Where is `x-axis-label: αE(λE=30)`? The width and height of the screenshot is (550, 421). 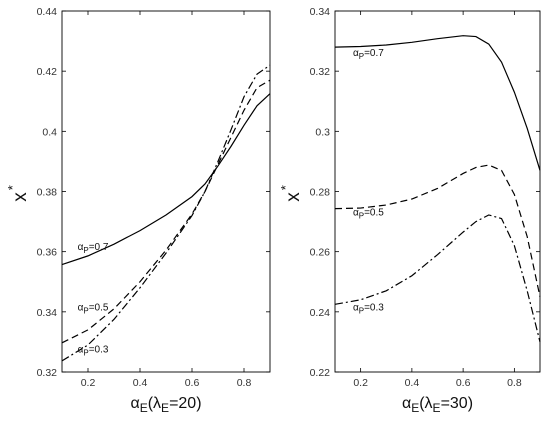
x-axis-label: αE(λE=30) is located at coordinates (437, 405).